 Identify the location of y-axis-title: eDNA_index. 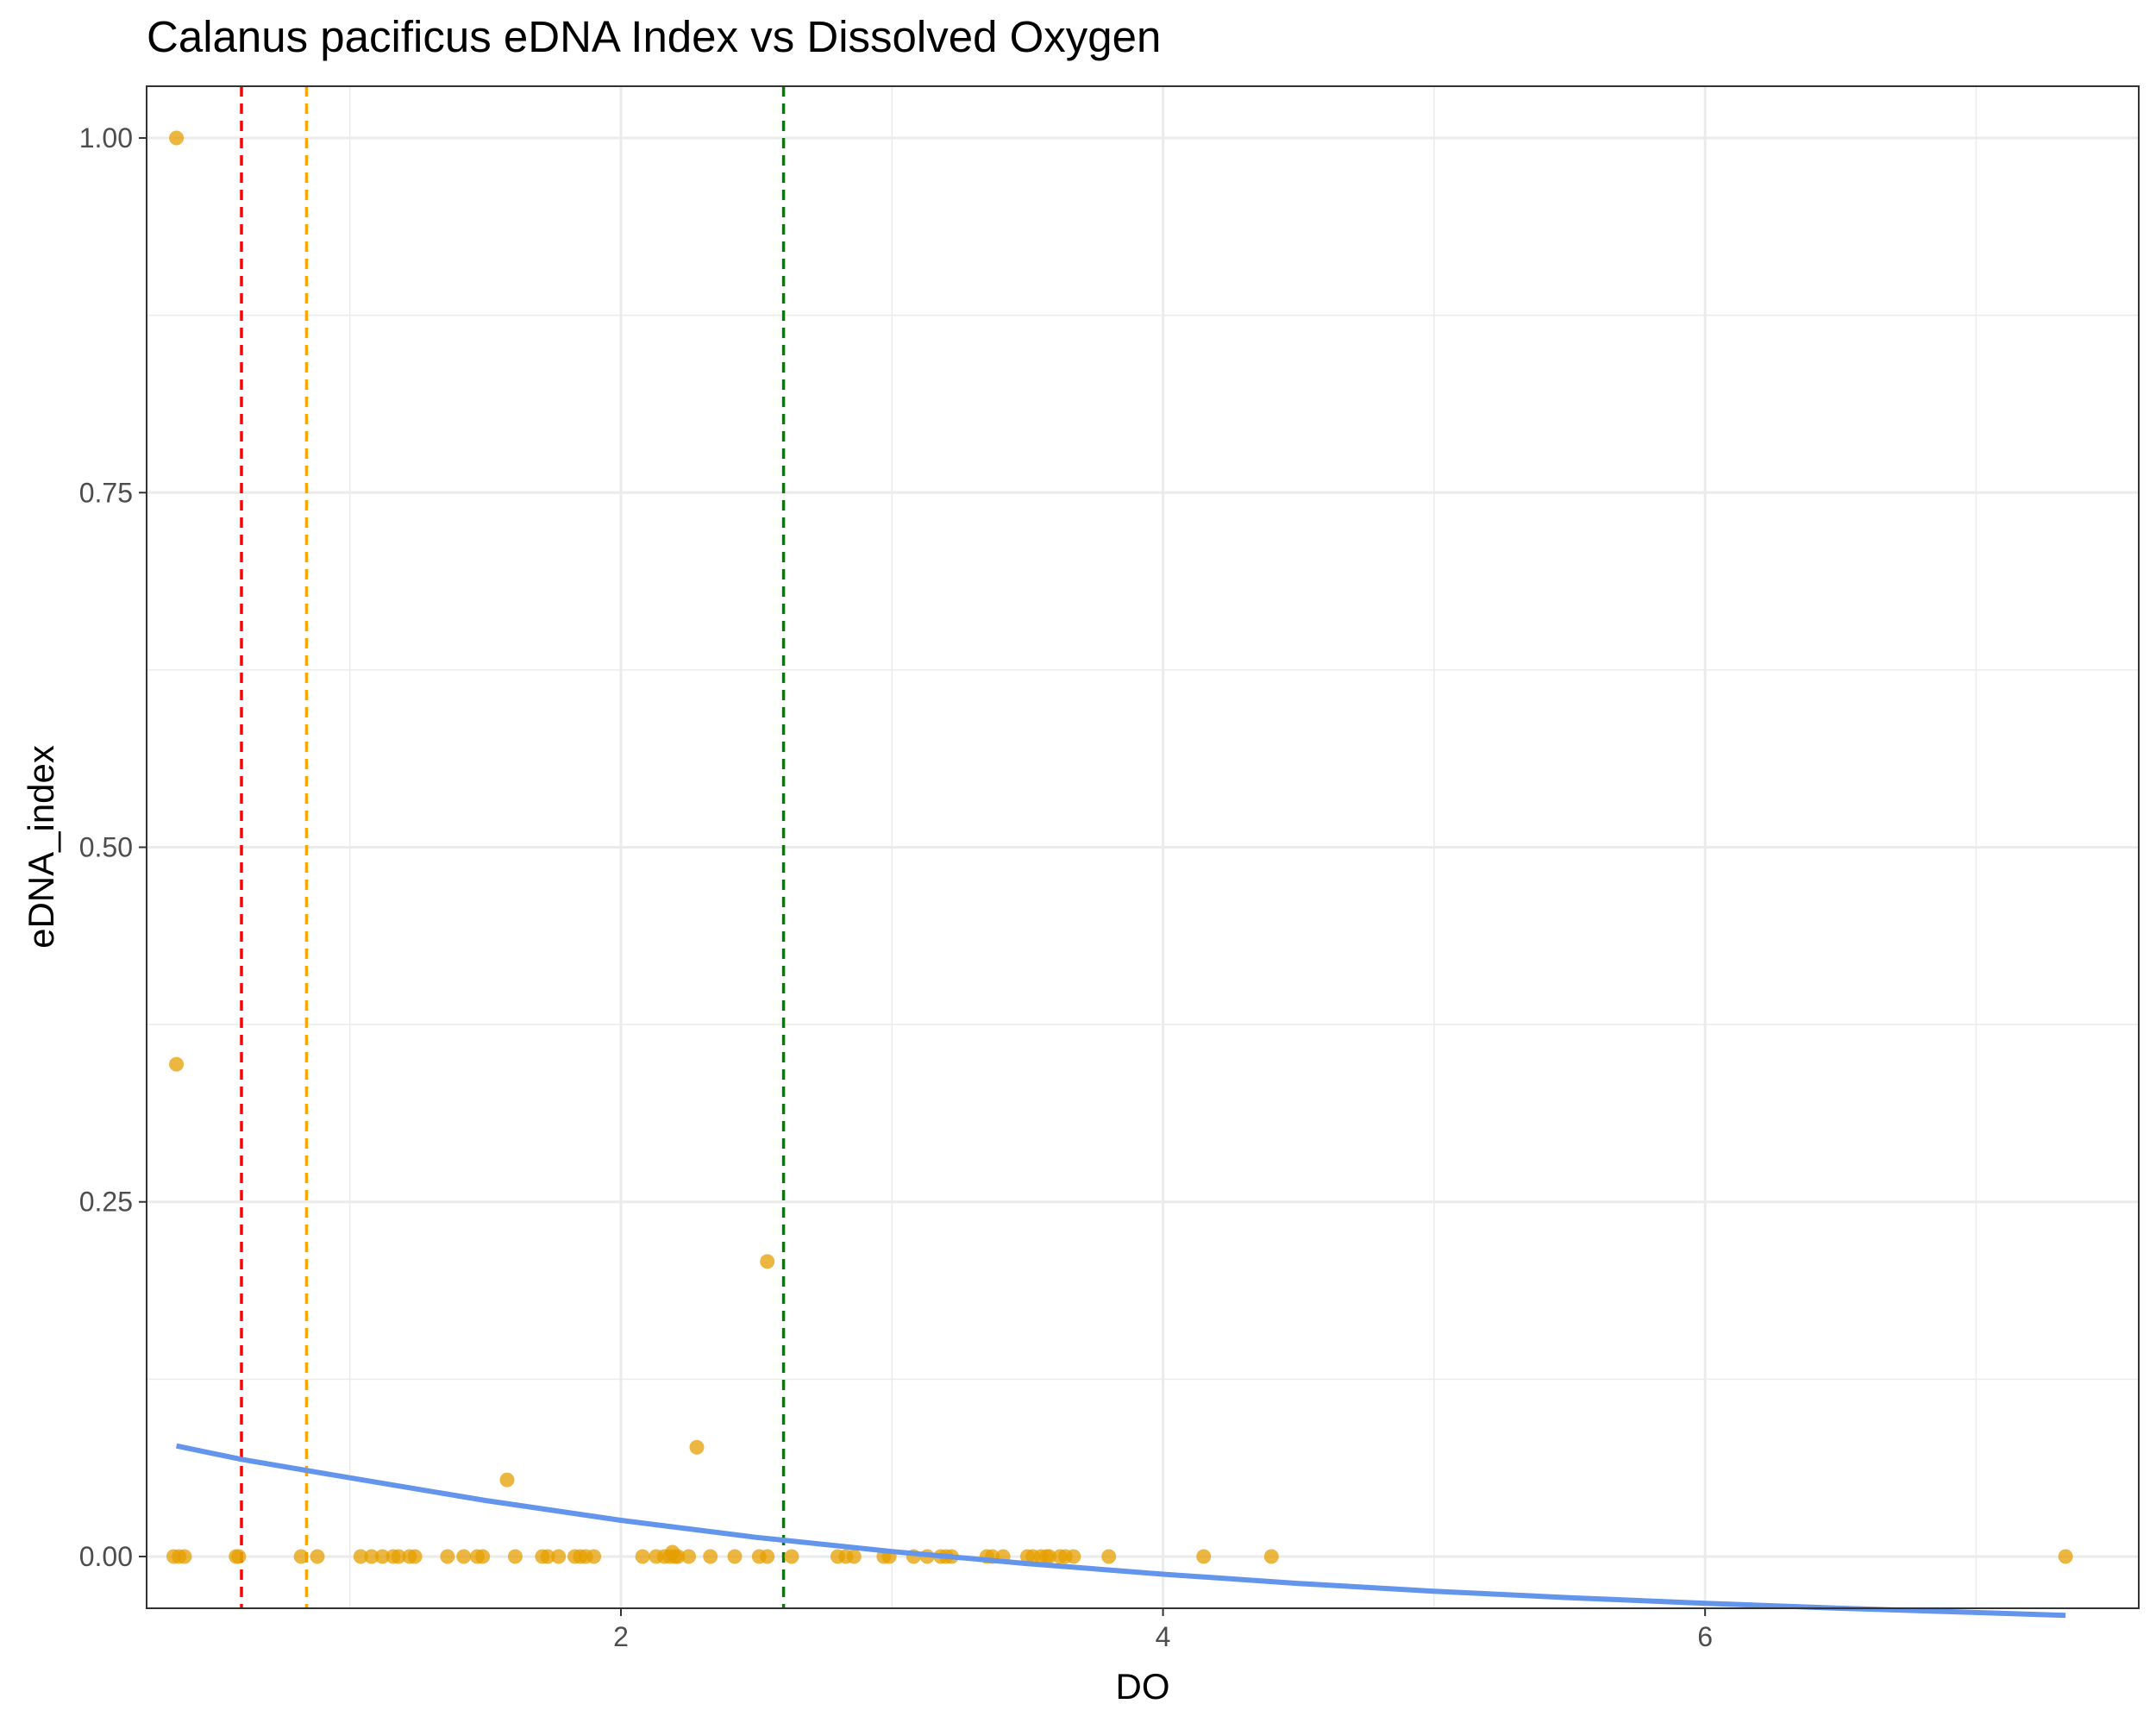
(41, 847).